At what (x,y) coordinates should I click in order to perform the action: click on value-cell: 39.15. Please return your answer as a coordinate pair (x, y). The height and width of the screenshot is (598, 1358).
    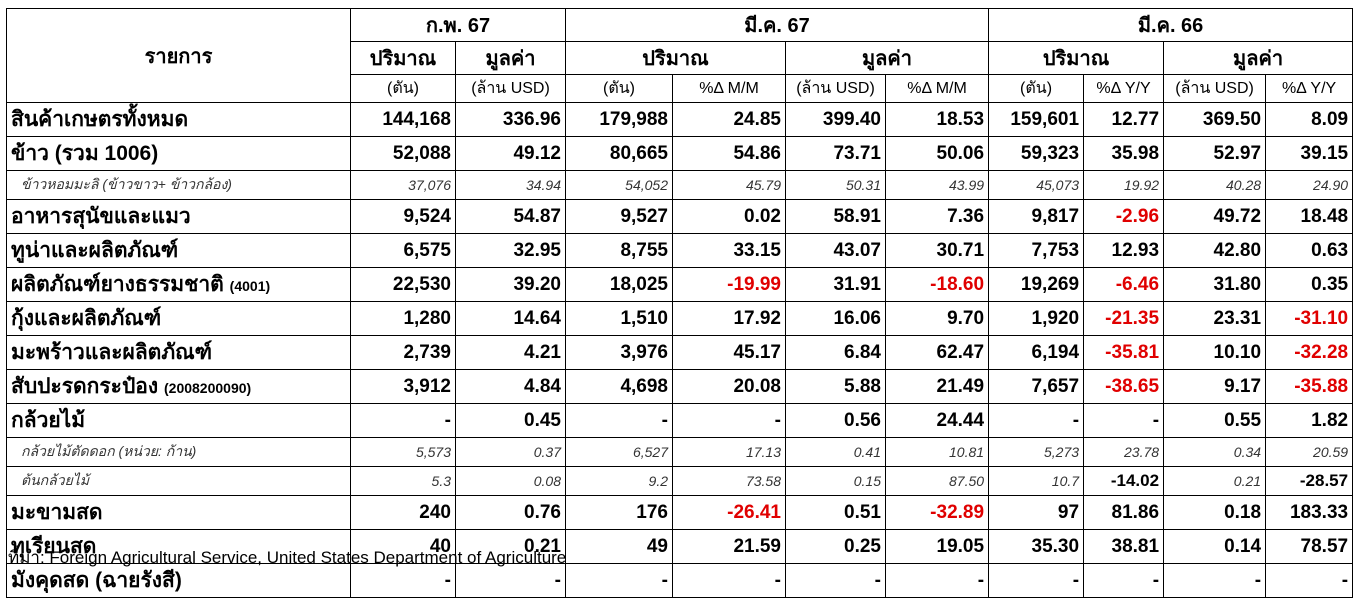
    Looking at the image, I should click on (1309, 153).